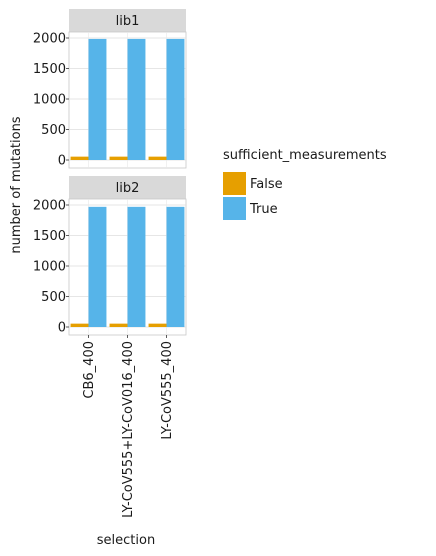 The image size is (436, 556). Describe the element at coordinates (305, 184) in the screenshot. I see `legend: sufficient_measurements False True` at that location.